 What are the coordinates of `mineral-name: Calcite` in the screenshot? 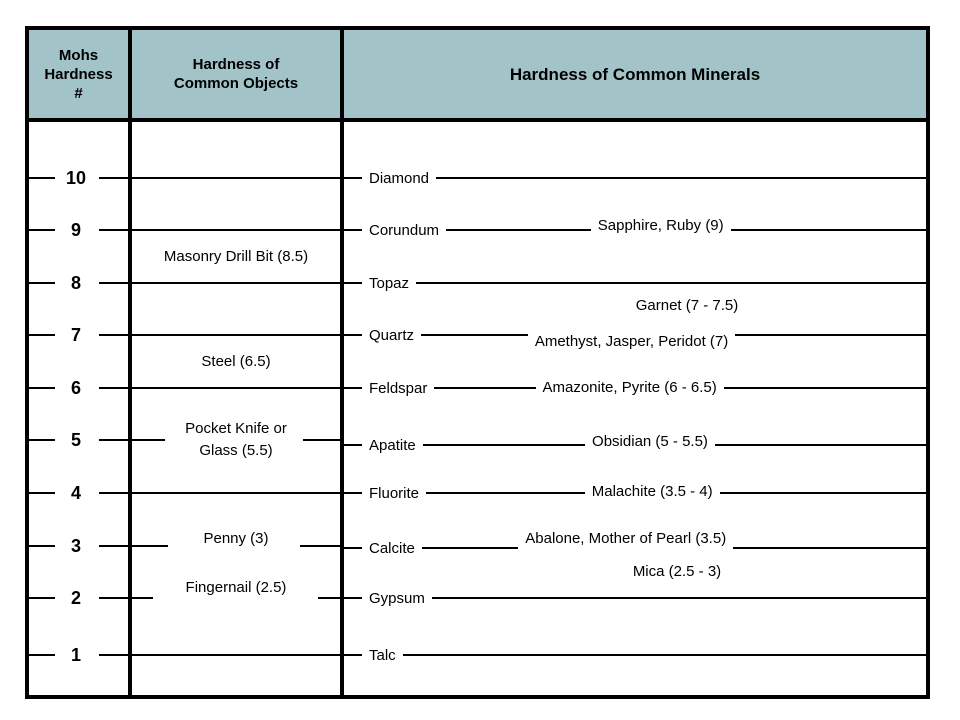 It's located at (392, 548).